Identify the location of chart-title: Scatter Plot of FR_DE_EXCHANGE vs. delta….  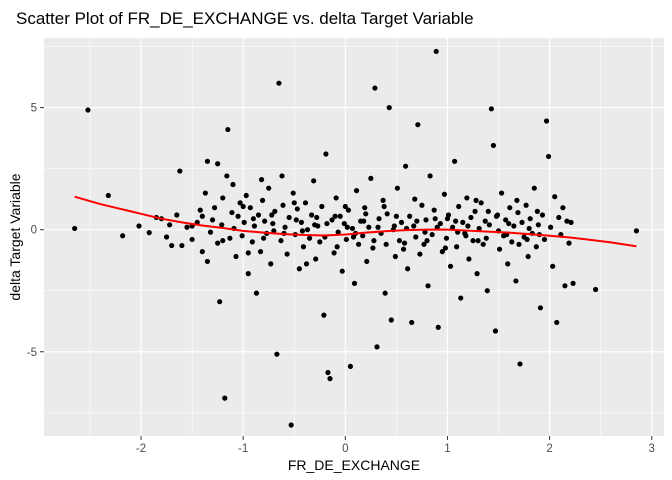
(245, 18).